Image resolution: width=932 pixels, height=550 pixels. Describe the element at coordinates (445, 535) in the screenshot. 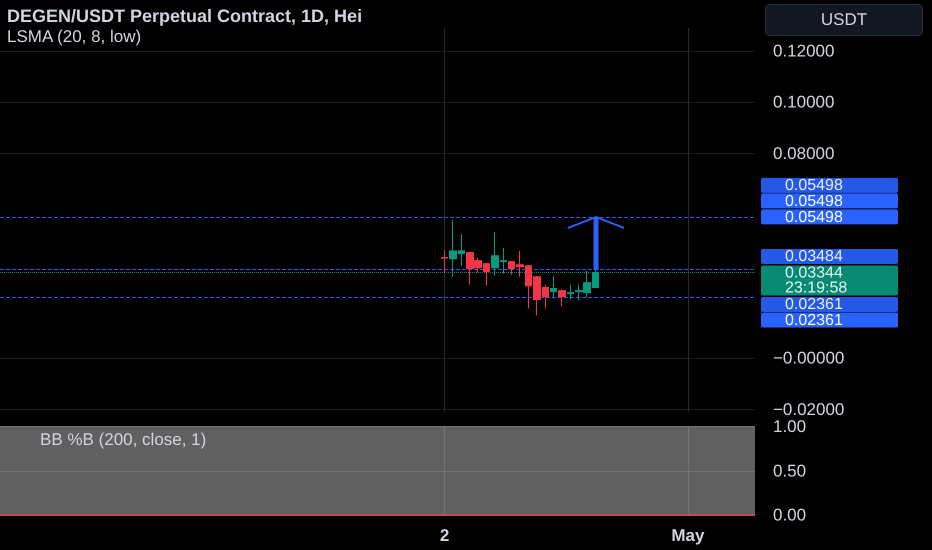

I see `x-tick-label: 2` at that location.